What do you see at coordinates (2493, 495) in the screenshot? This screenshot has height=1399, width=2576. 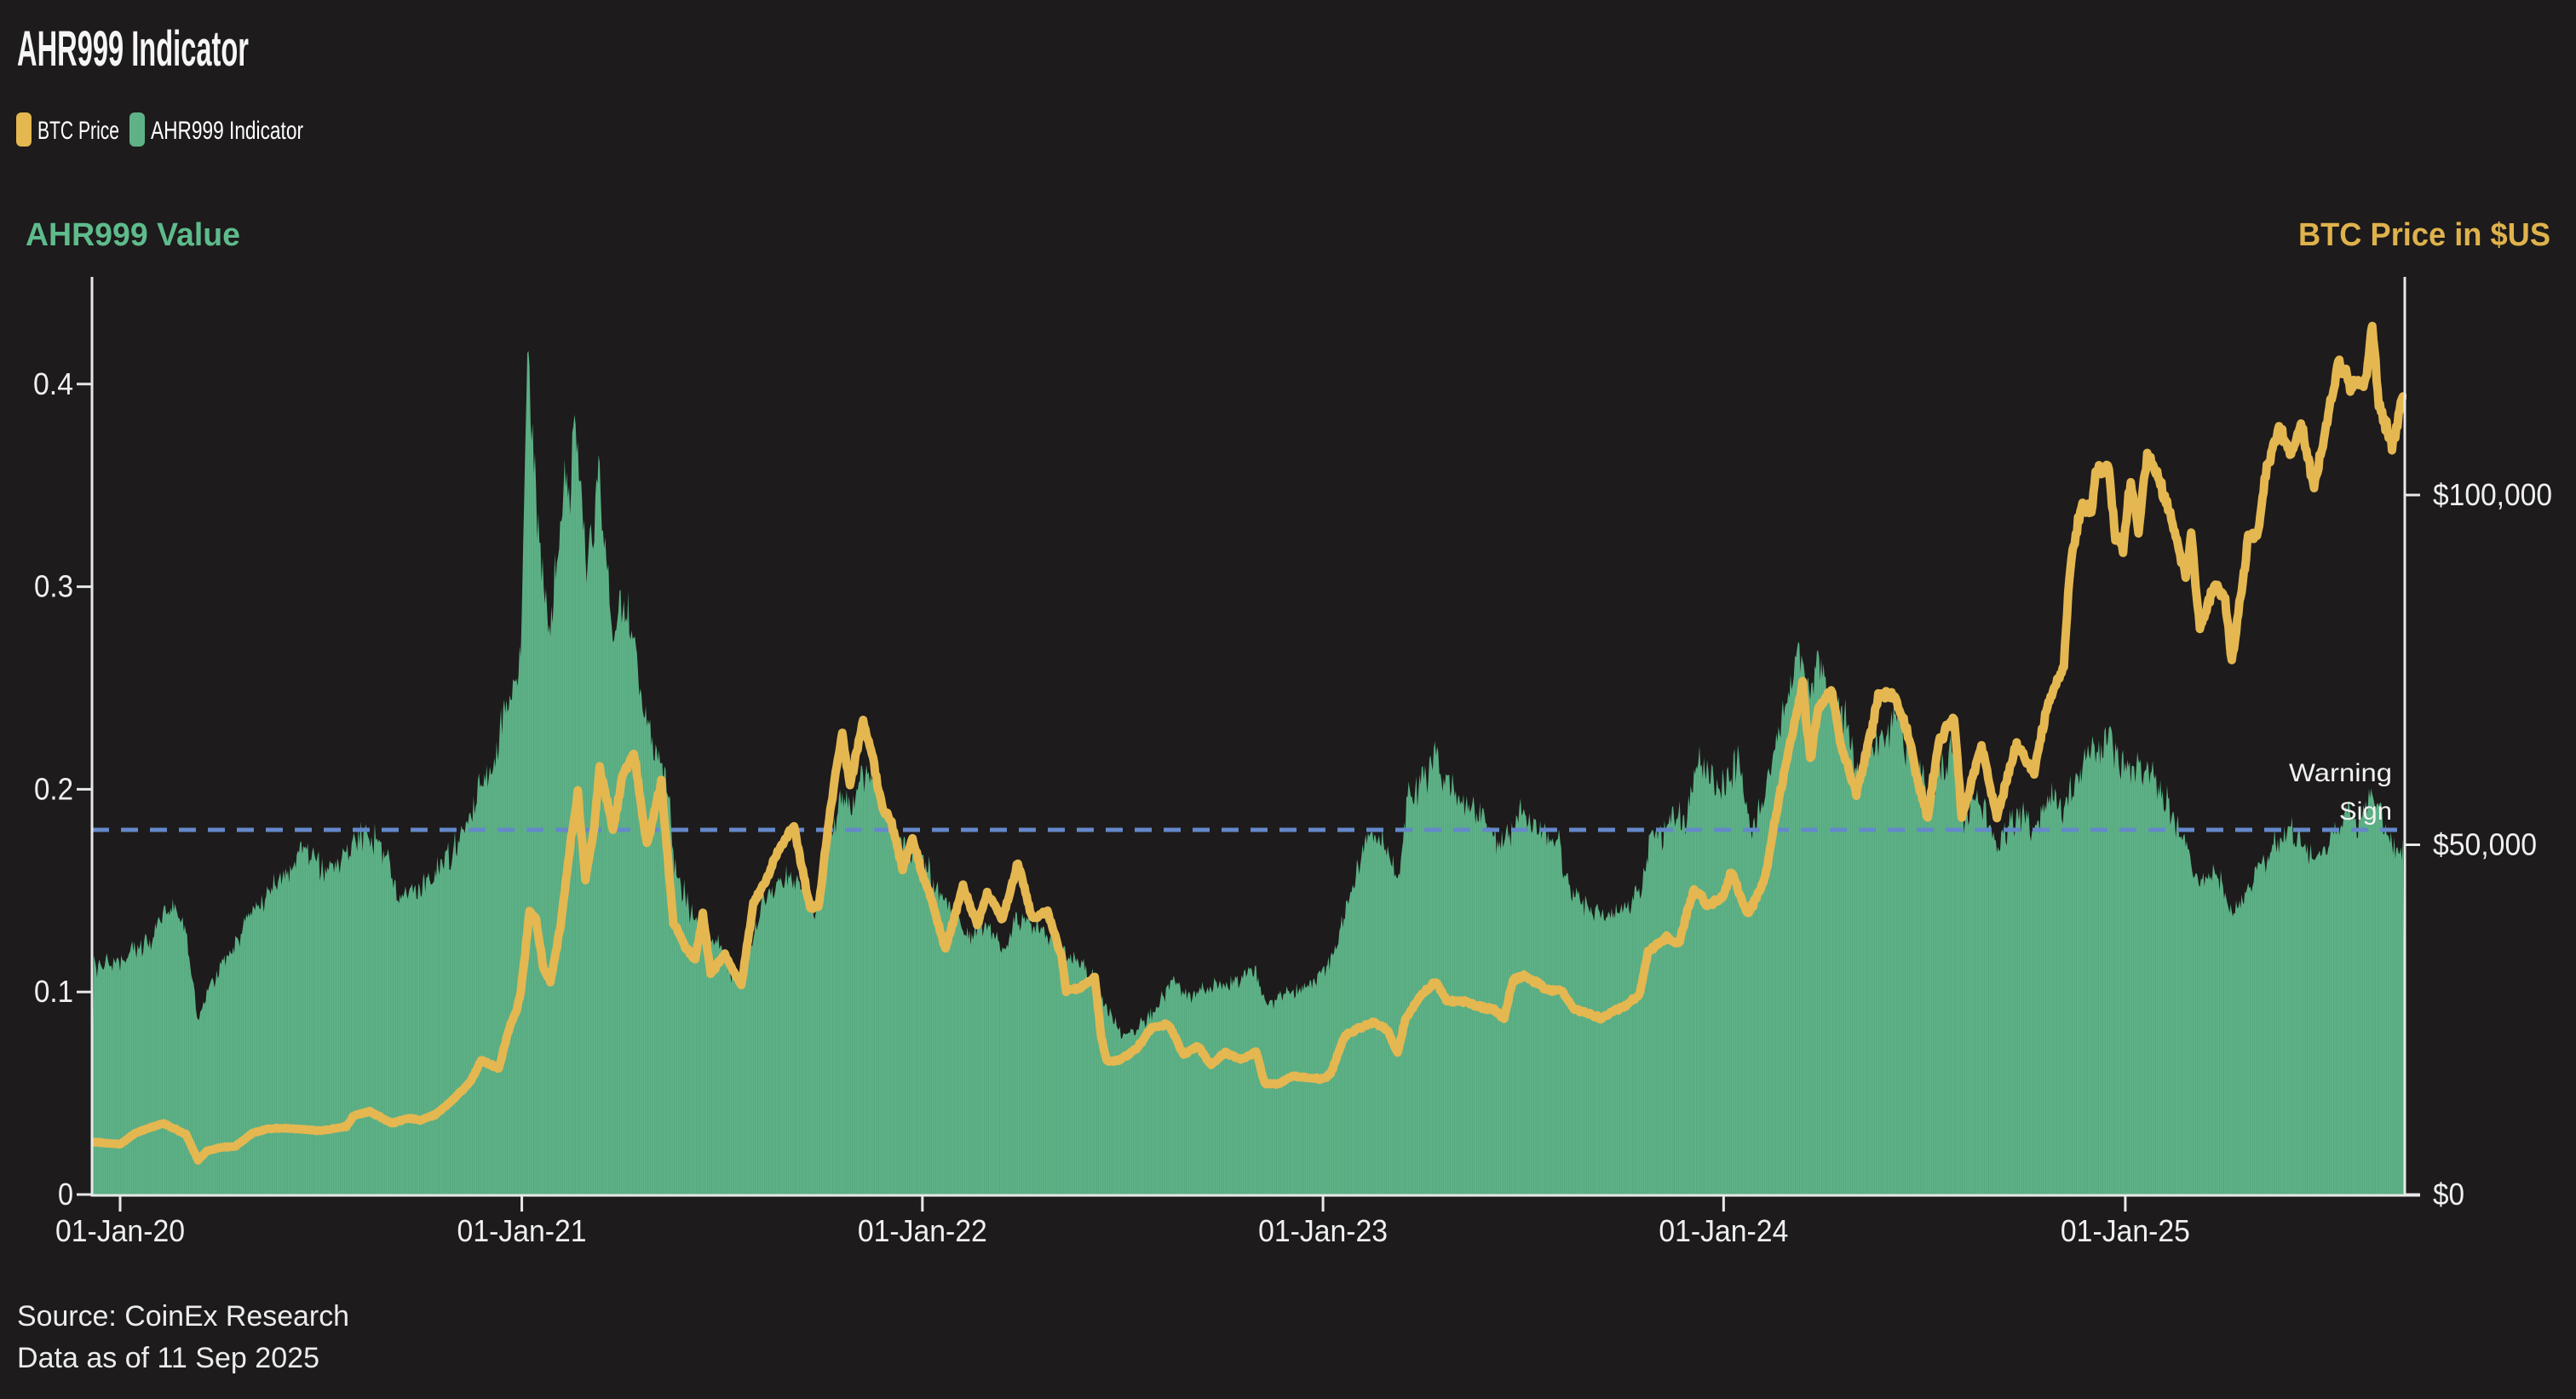 I see `right-axis-tick-label: $100,000` at bounding box center [2493, 495].